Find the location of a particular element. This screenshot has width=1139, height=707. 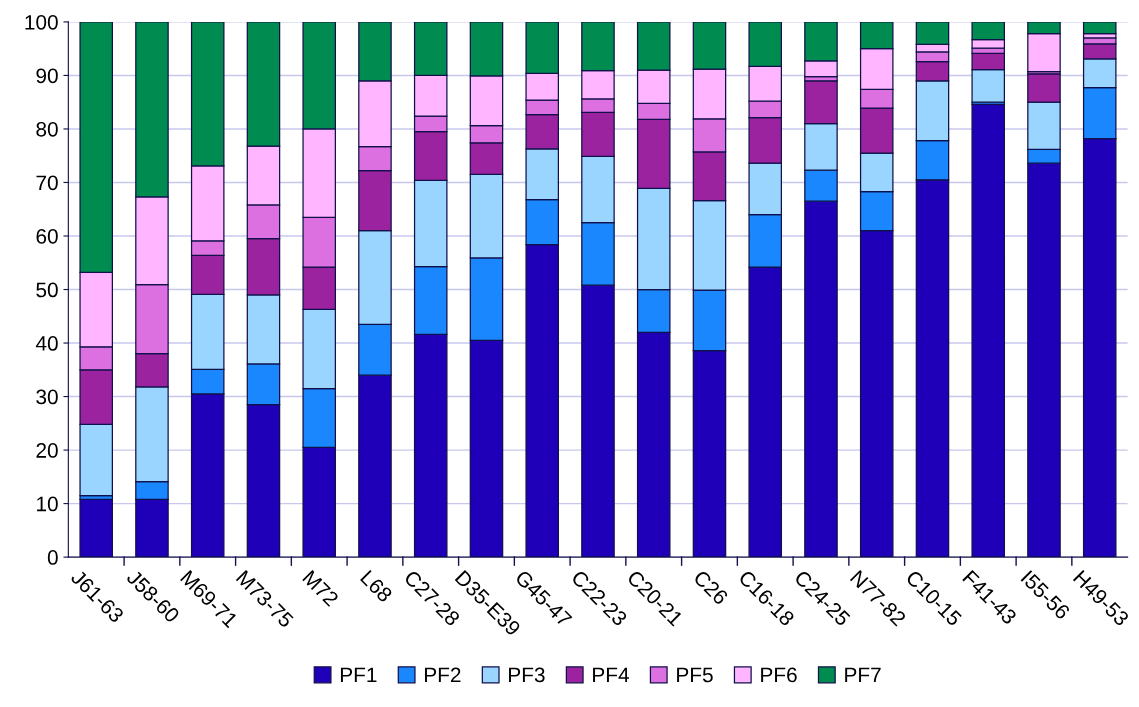

x-tick-label: L68 is located at coordinates (376, 586).